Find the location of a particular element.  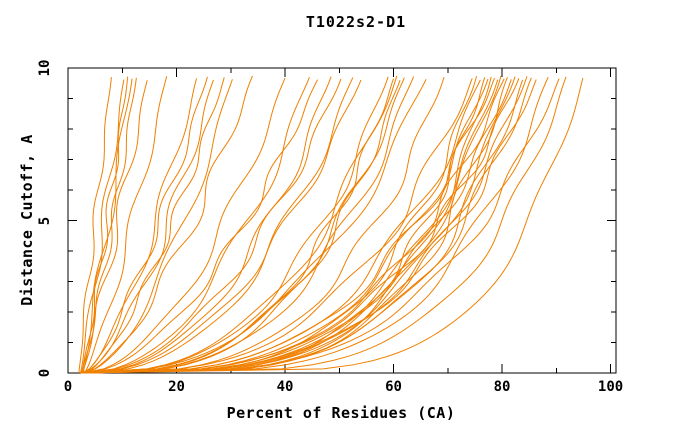

y-tick-label: 5 is located at coordinates (45, 220).